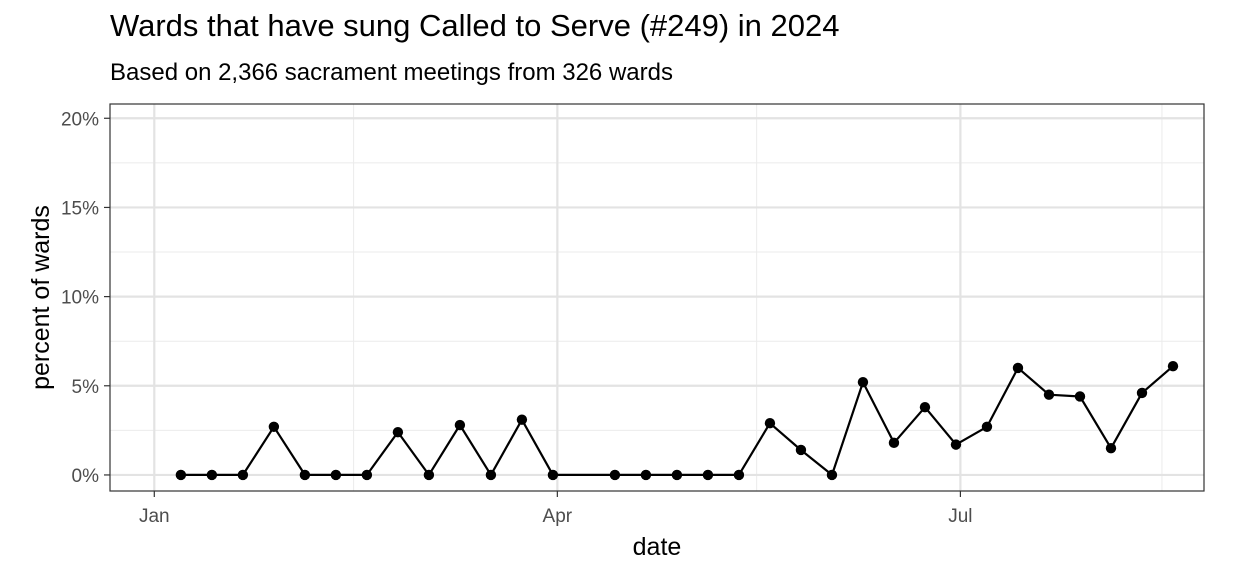  Describe the element at coordinates (80, 298) in the screenshot. I see `y-tick-label: 10%` at that location.